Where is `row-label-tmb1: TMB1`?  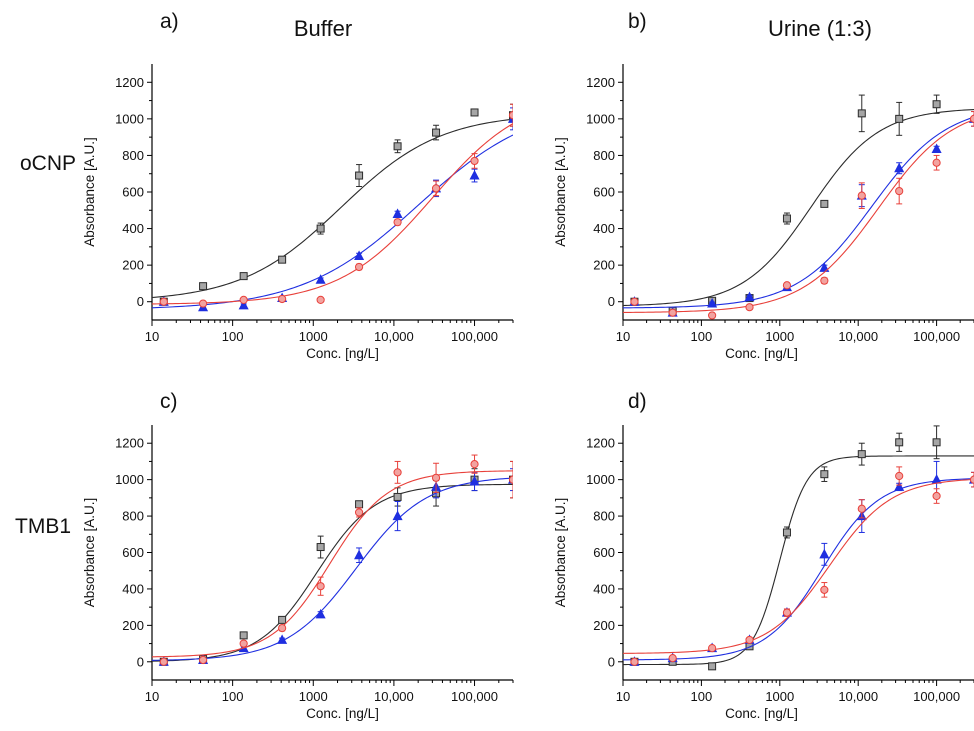 row-label-tmb1: TMB1 is located at coordinates (43, 526).